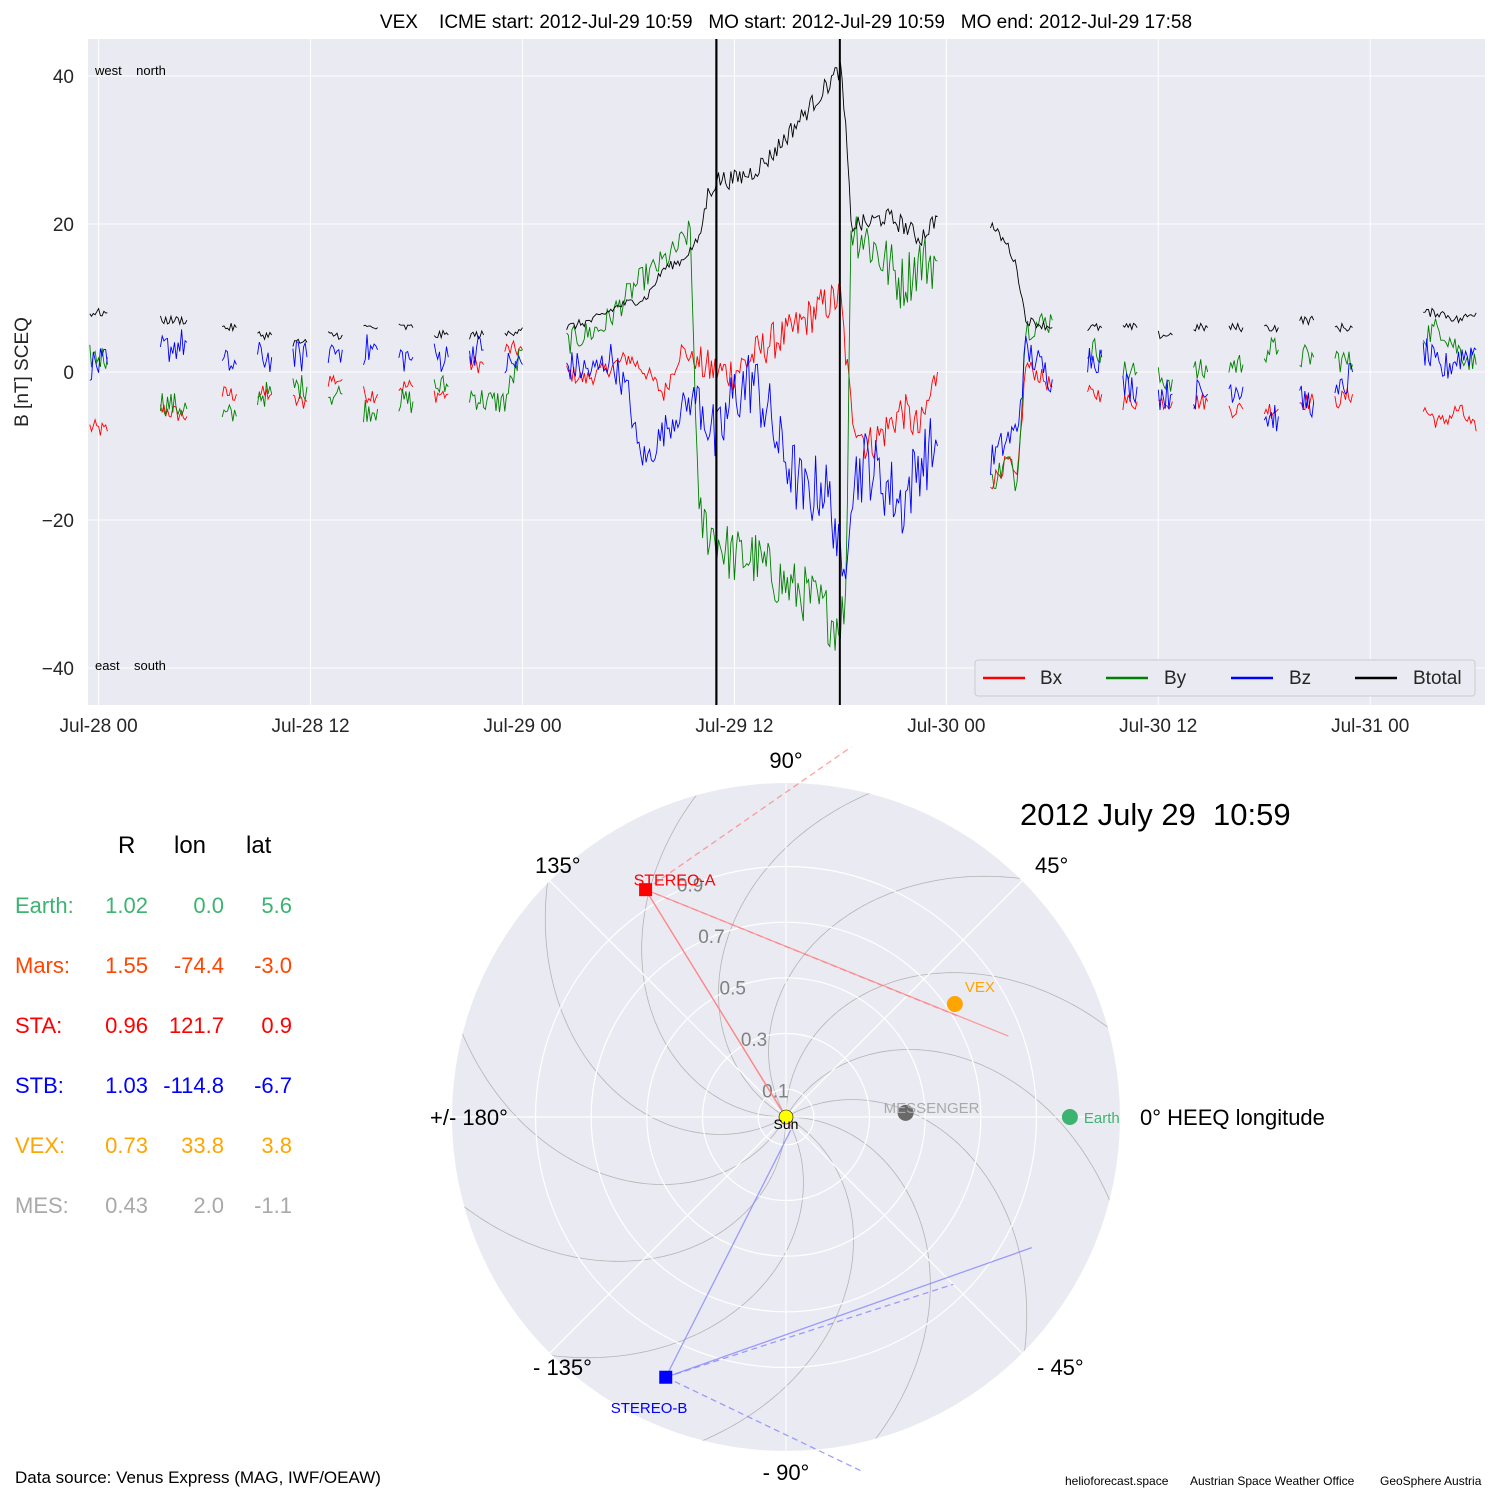 This screenshot has width=1500, height=1500. What do you see at coordinates (126, 905) in the screenshot?
I see `table-cell-r: 1.02` at bounding box center [126, 905].